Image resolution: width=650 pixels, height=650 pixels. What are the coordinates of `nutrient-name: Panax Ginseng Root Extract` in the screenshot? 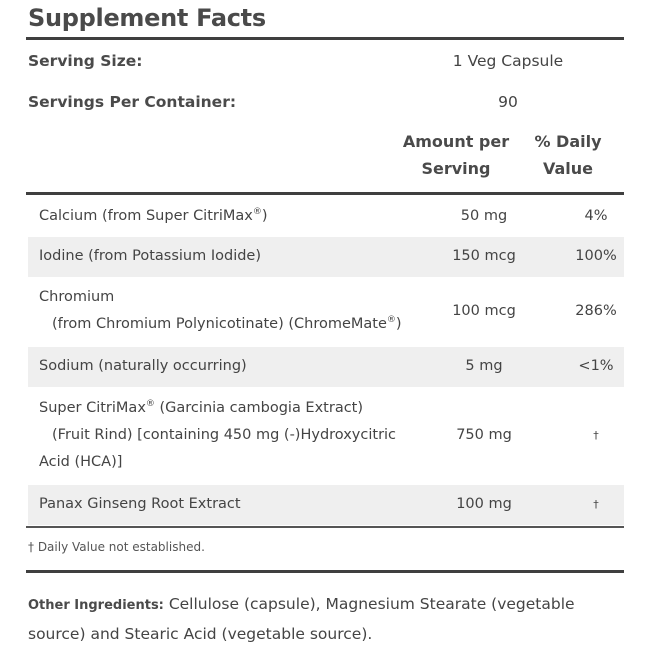 It's located at (140, 504).